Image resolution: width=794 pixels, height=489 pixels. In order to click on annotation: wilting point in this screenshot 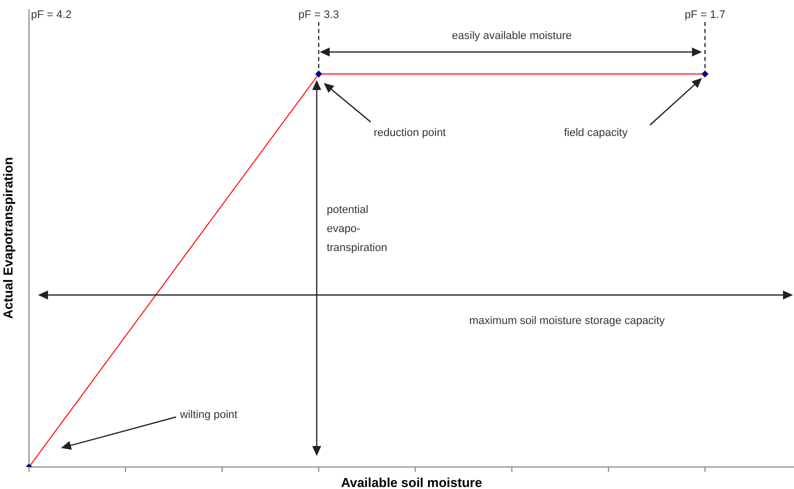, I will do `click(208, 415)`.